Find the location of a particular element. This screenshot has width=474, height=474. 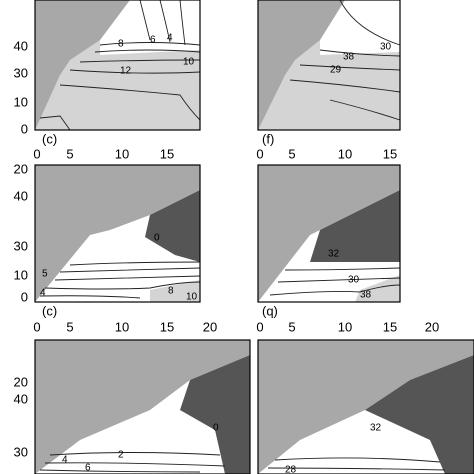

panel-label: (q) is located at coordinates (270, 310).